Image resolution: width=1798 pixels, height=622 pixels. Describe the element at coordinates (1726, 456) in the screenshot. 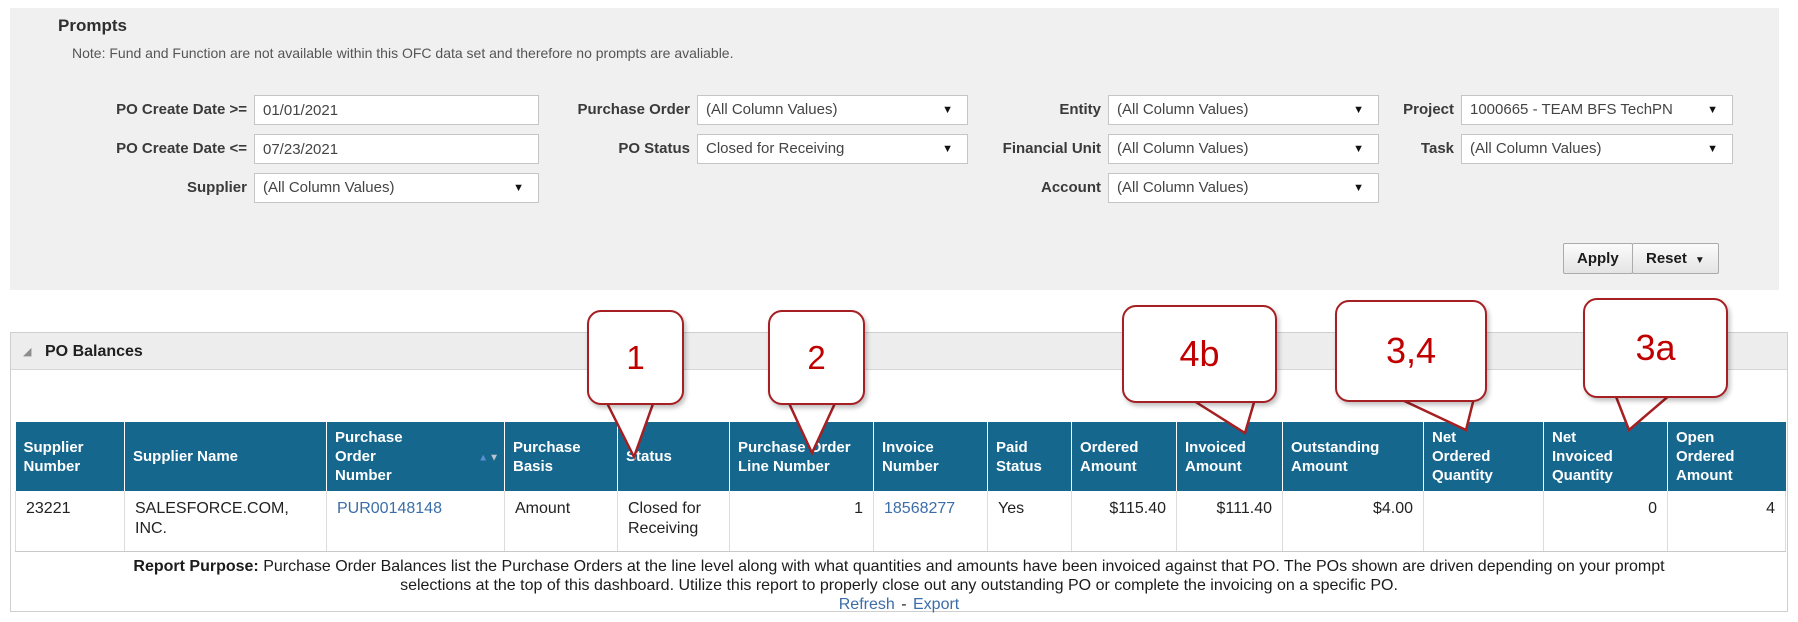

I see `col-header-open-ordered-amount: Open Ordered Amount` at that location.